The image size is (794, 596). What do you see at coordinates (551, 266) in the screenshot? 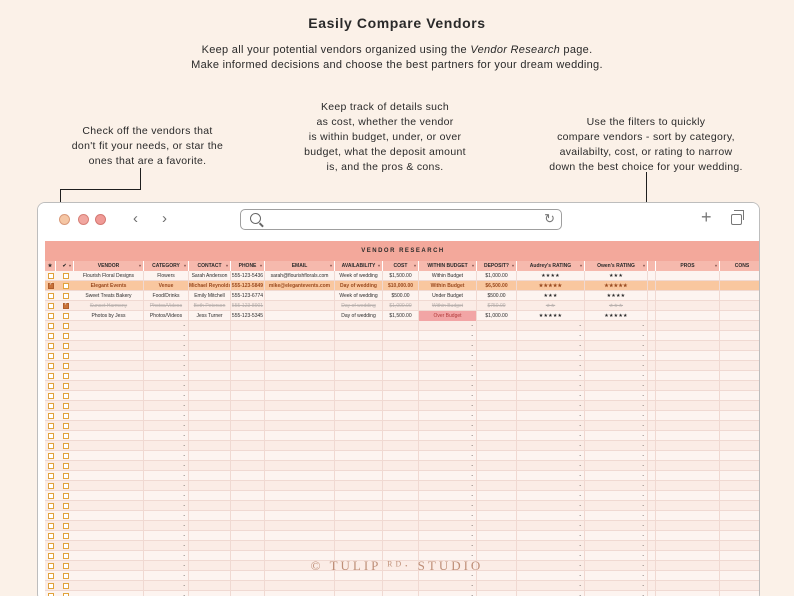
I see `column-header-11: Audrey's RATING ▾` at bounding box center [551, 266].